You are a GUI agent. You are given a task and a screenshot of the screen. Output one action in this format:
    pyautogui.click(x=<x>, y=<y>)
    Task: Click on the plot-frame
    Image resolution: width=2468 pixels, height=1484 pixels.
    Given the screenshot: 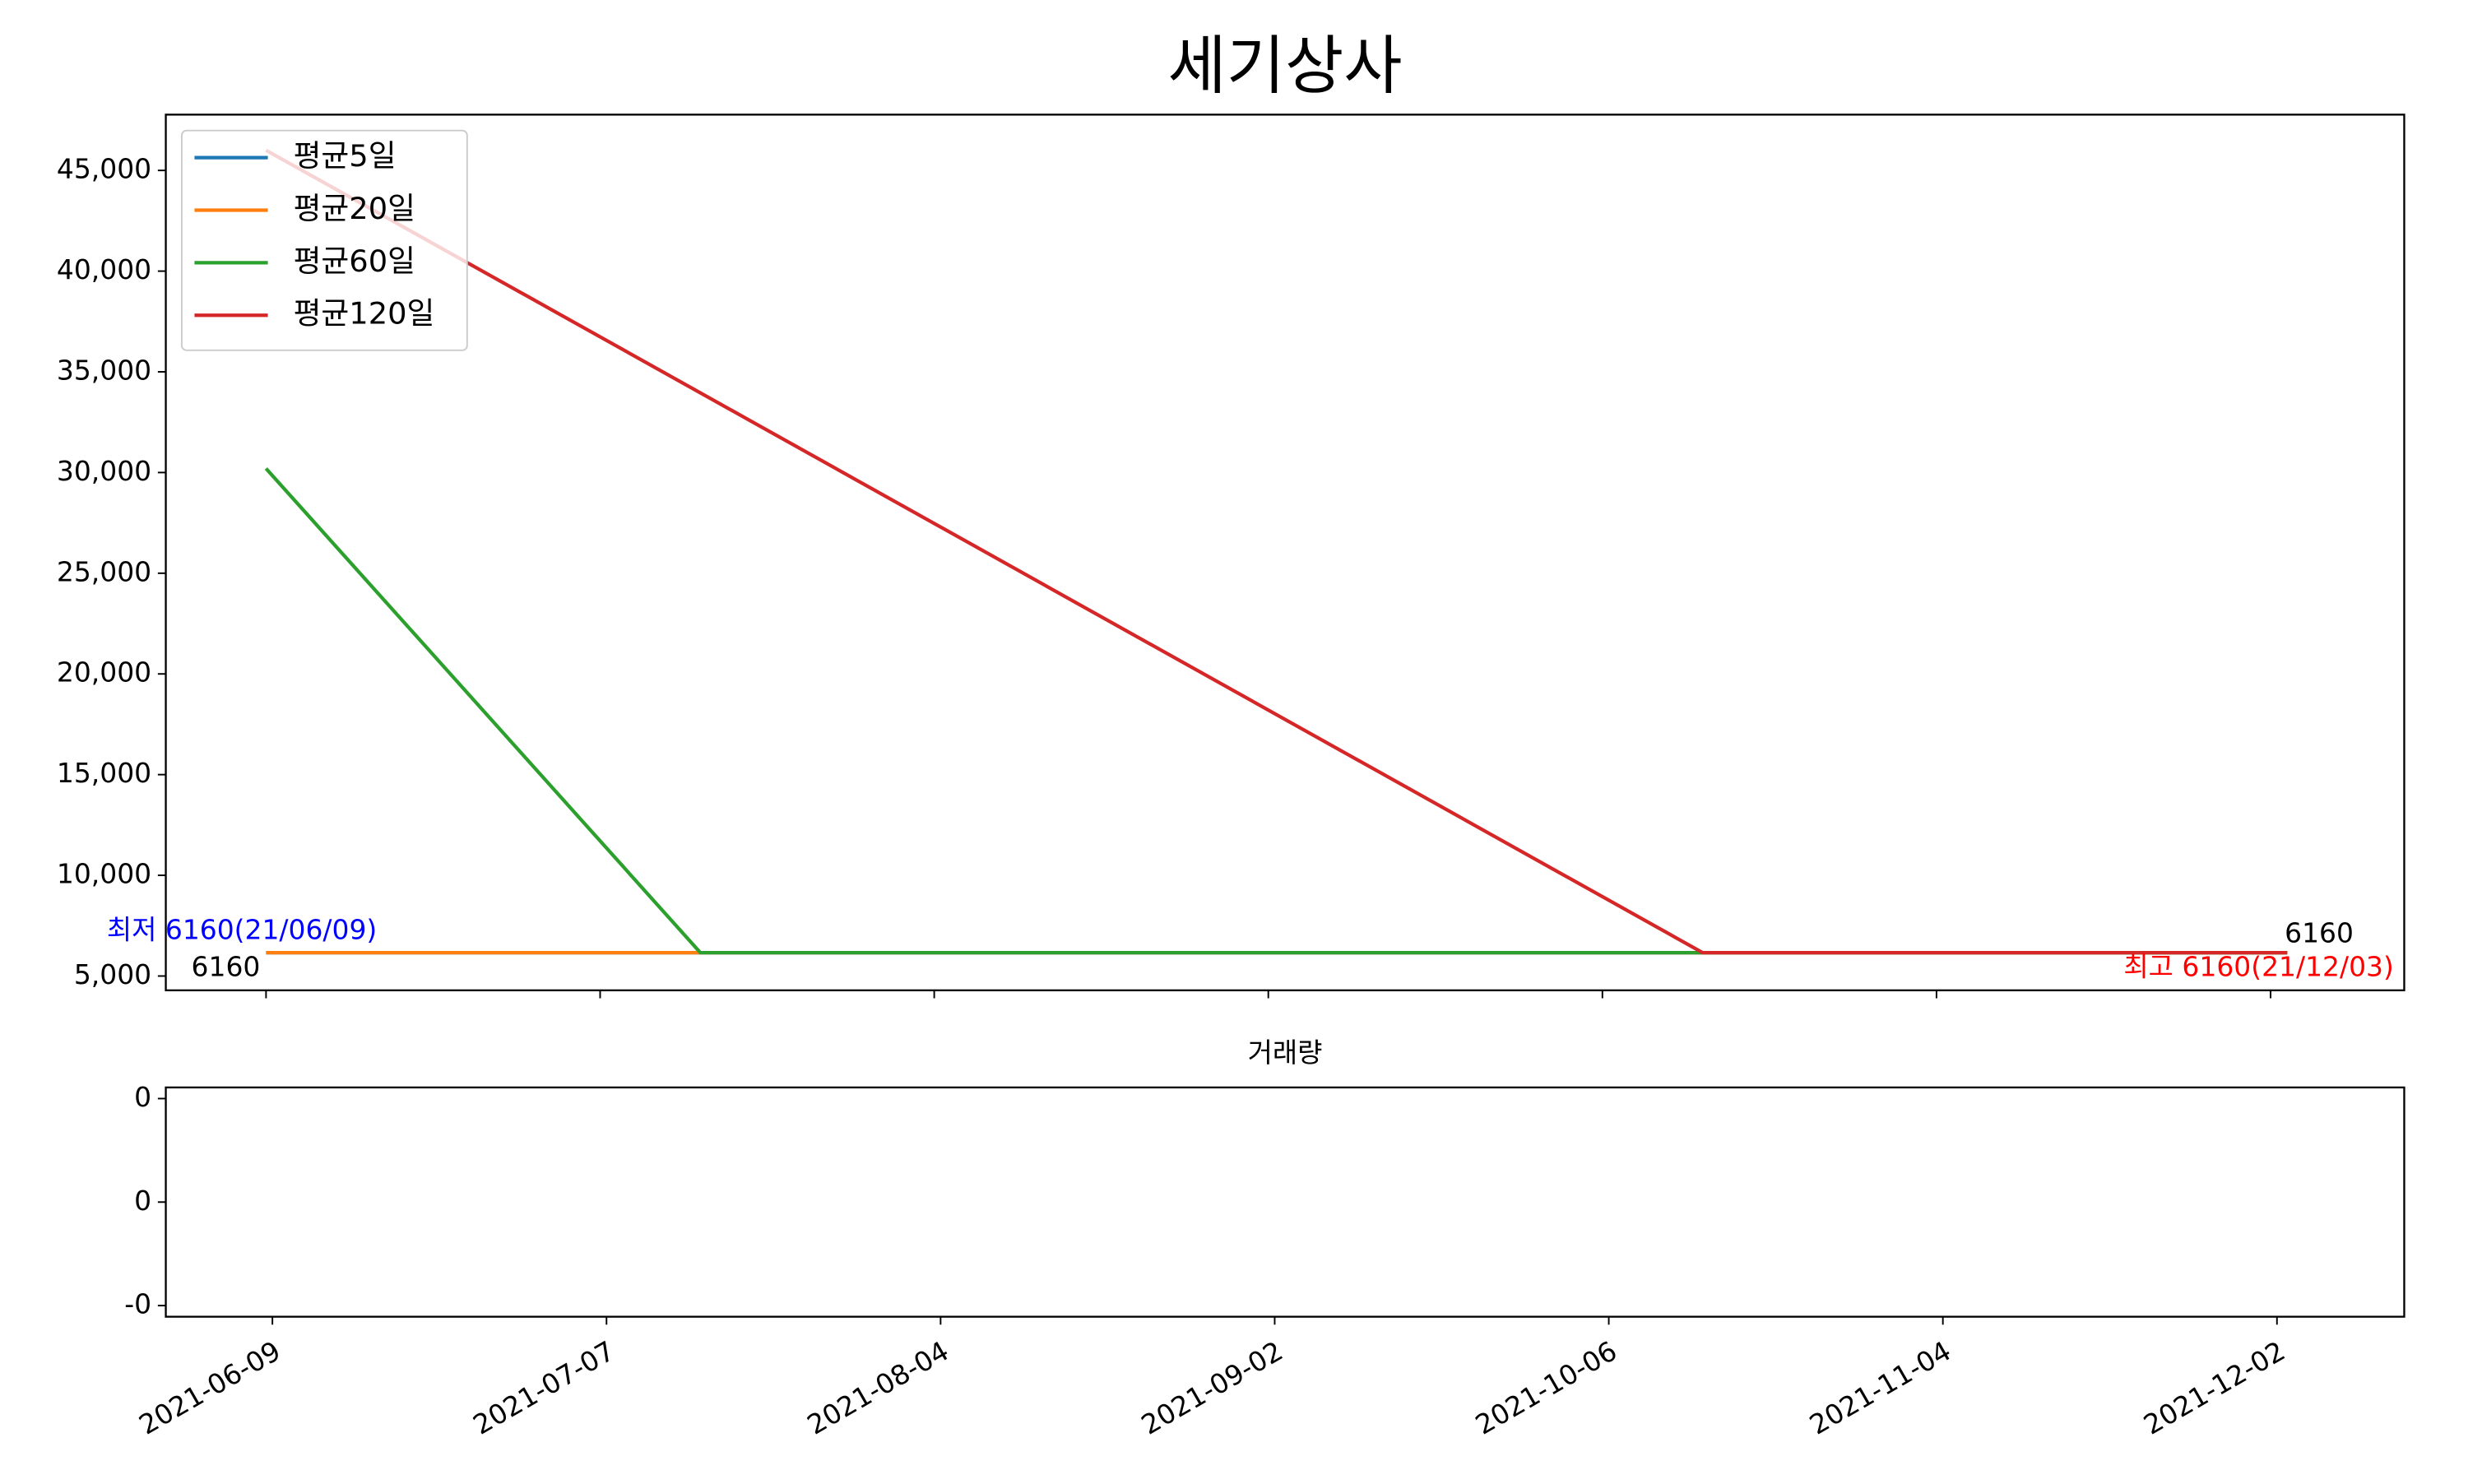 What is the action you would take?
    pyautogui.click(x=1285, y=1202)
    